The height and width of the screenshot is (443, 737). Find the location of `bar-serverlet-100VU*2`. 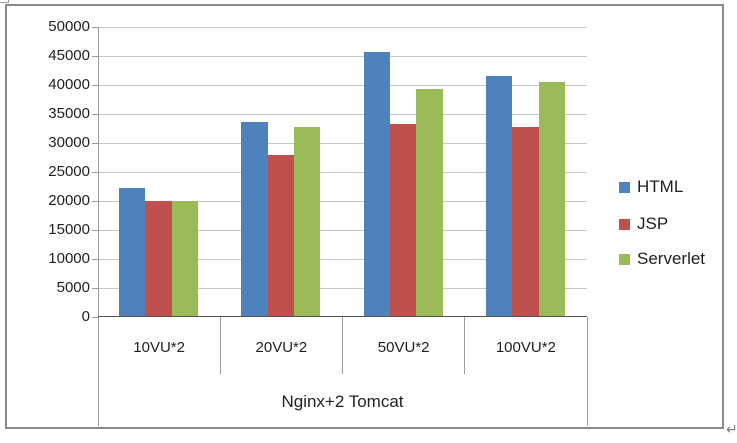

bar-serverlet-100VU*2 is located at coordinates (551, 199).